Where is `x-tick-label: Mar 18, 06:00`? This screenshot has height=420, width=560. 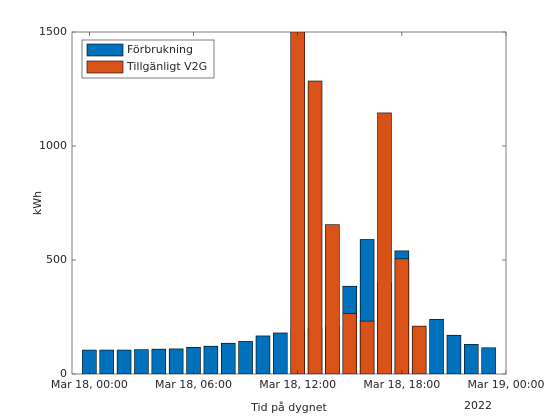
x-tick-label: Mar 18, 06:00 is located at coordinates (193, 384).